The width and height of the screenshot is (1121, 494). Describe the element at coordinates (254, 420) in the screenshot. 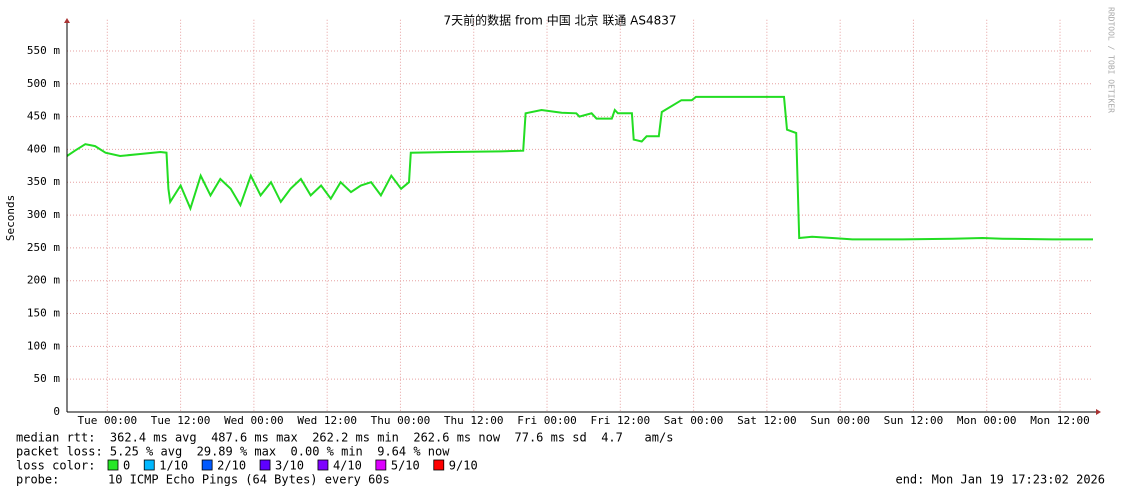

I see `x-tick-label: Wed 00:00` at that location.